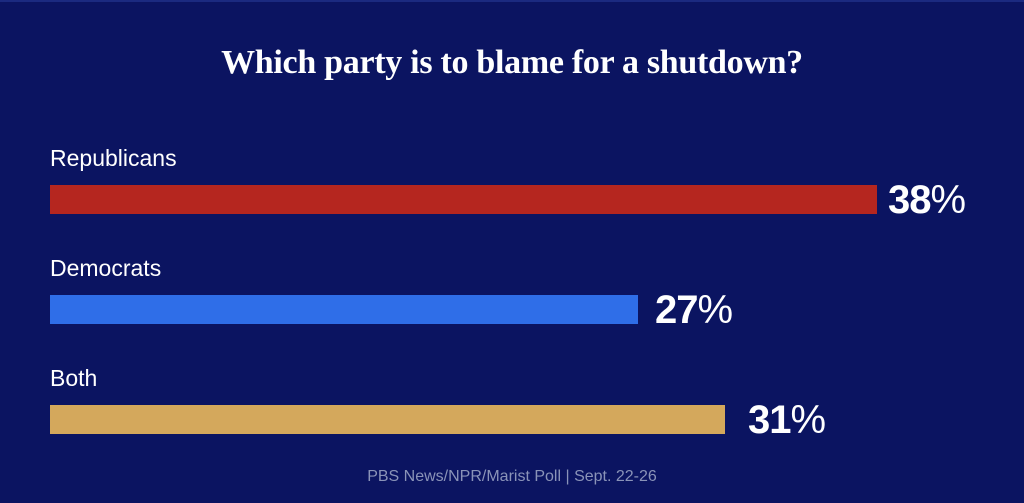  I want to click on value-both: 31%, so click(787, 420).